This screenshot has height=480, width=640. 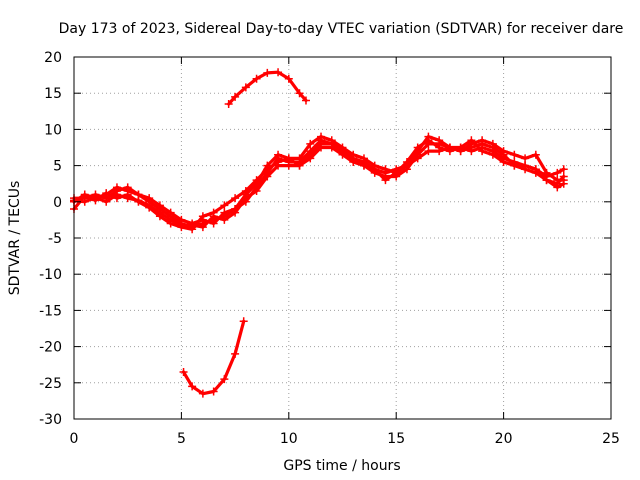 What do you see at coordinates (53, 58) in the screenshot?
I see `y-tick-label: 20` at bounding box center [53, 58].